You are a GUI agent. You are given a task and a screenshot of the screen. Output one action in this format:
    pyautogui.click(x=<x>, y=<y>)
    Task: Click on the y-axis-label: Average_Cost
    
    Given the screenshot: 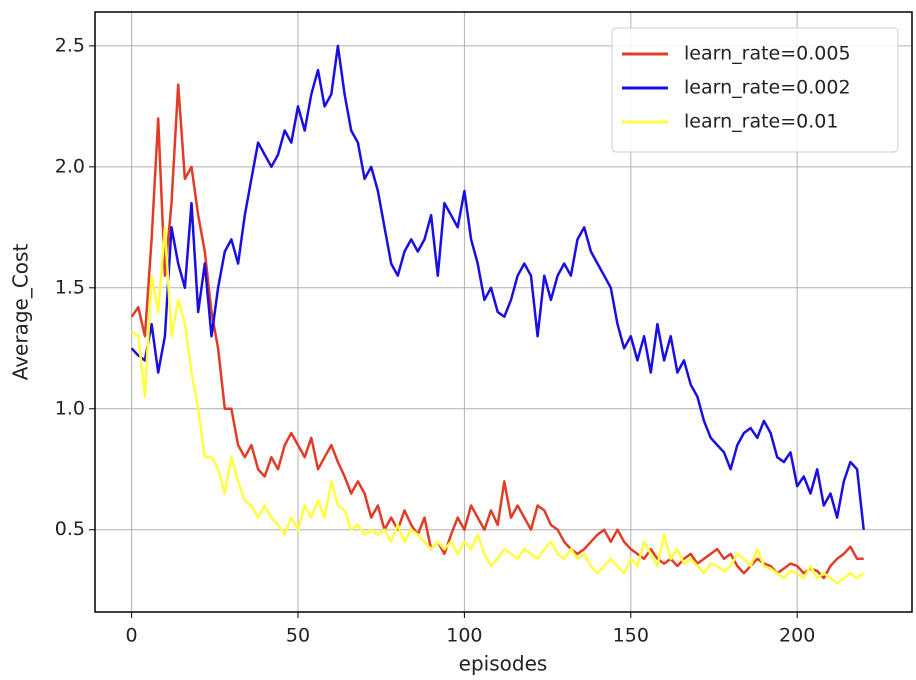 What is the action you would take?
    pyautogui.click(x=21, y=312)
    